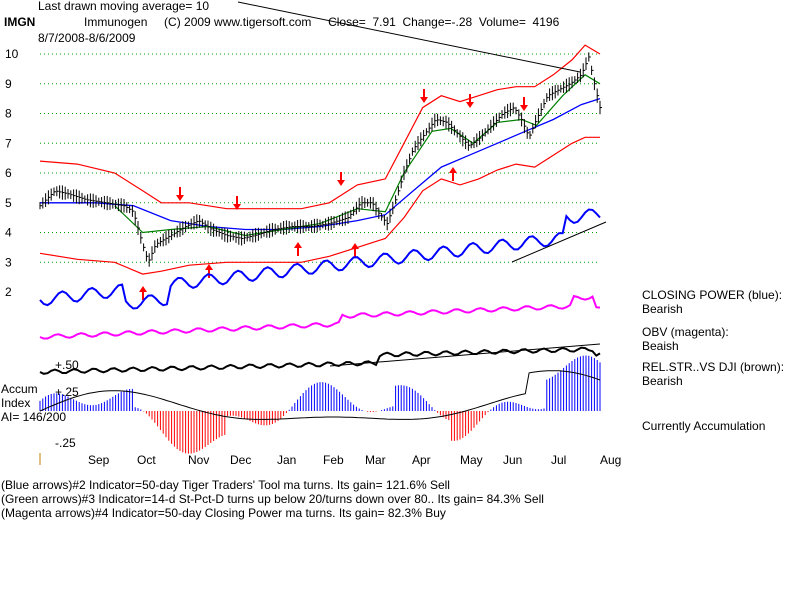 The image size is (800, 600). Describe the element at coordinates (375, 460) in the screenshot. I see `x-tick-label: Mar` at that location.